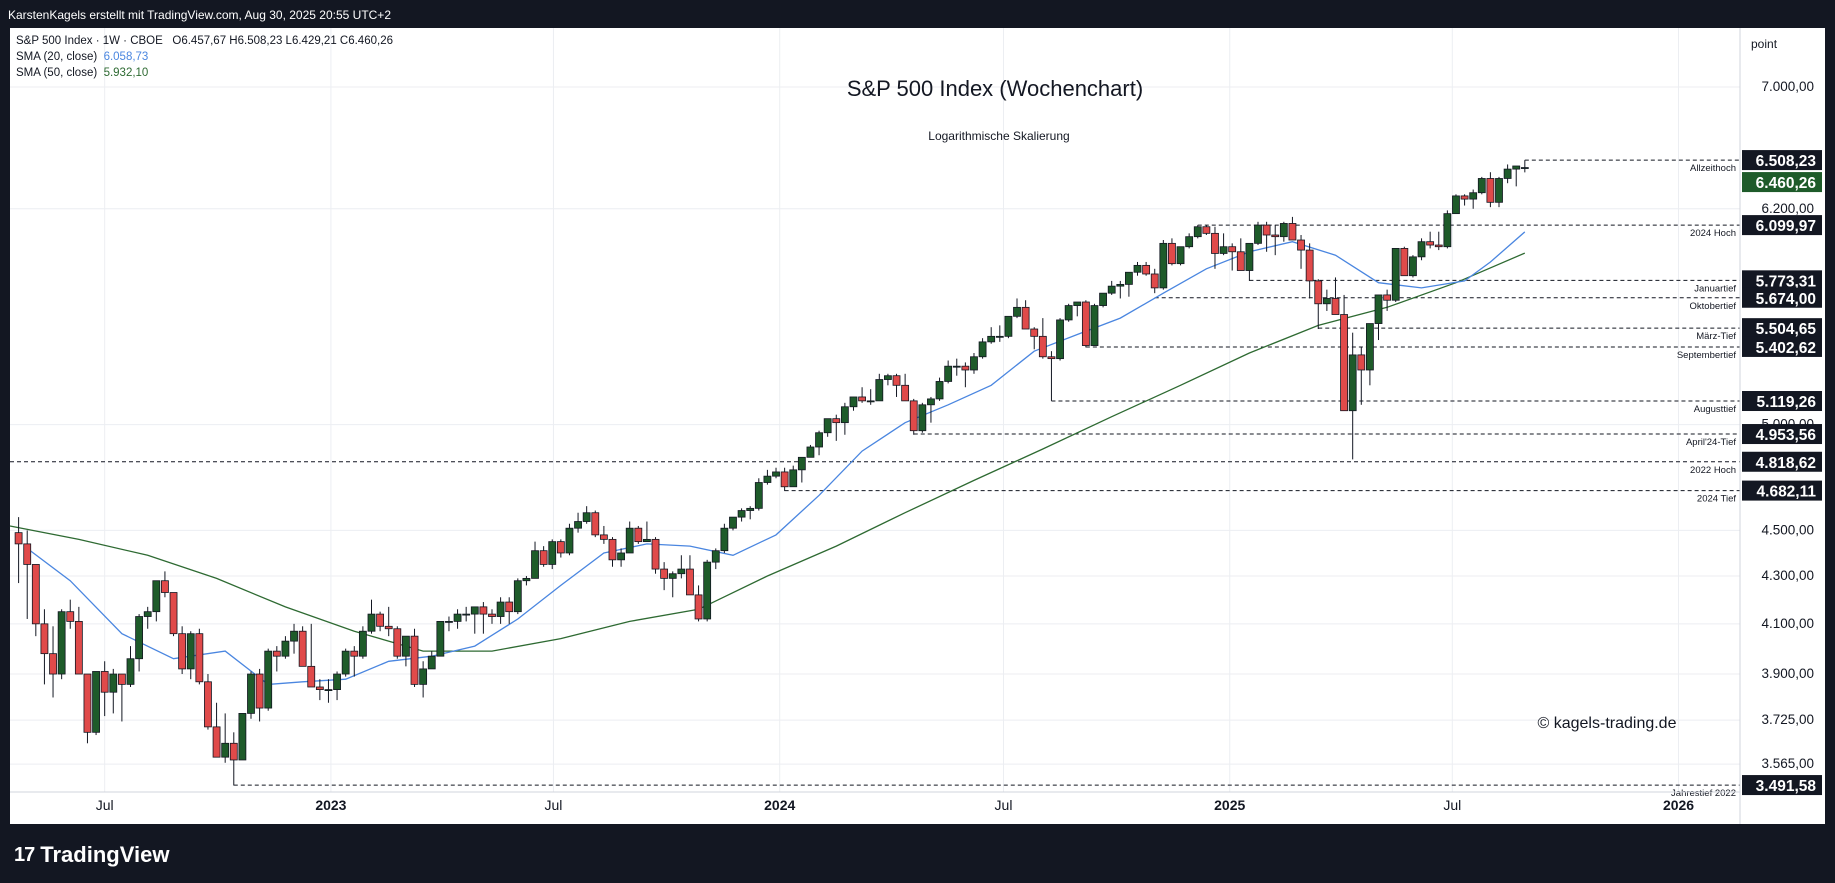  What do you see at coordinates (1786, 463) in the screenshot?
I see `price-label-value: 4.818,62` at bounding box center [1786, 463].